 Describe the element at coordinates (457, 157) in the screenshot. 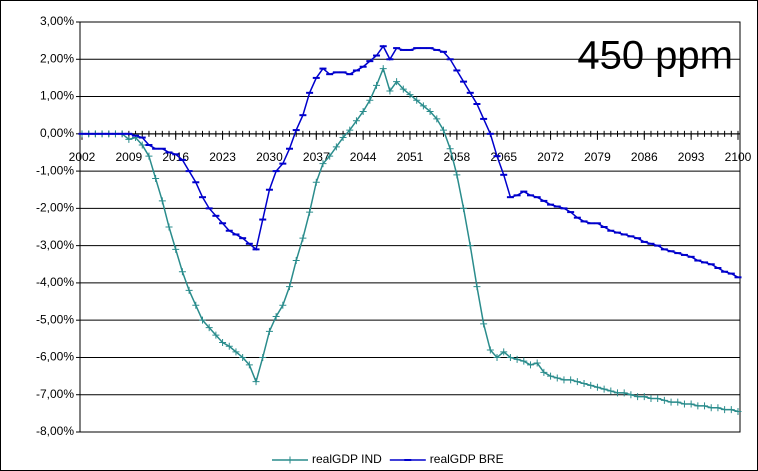

I see `x-tick-label: 2058` at that location.